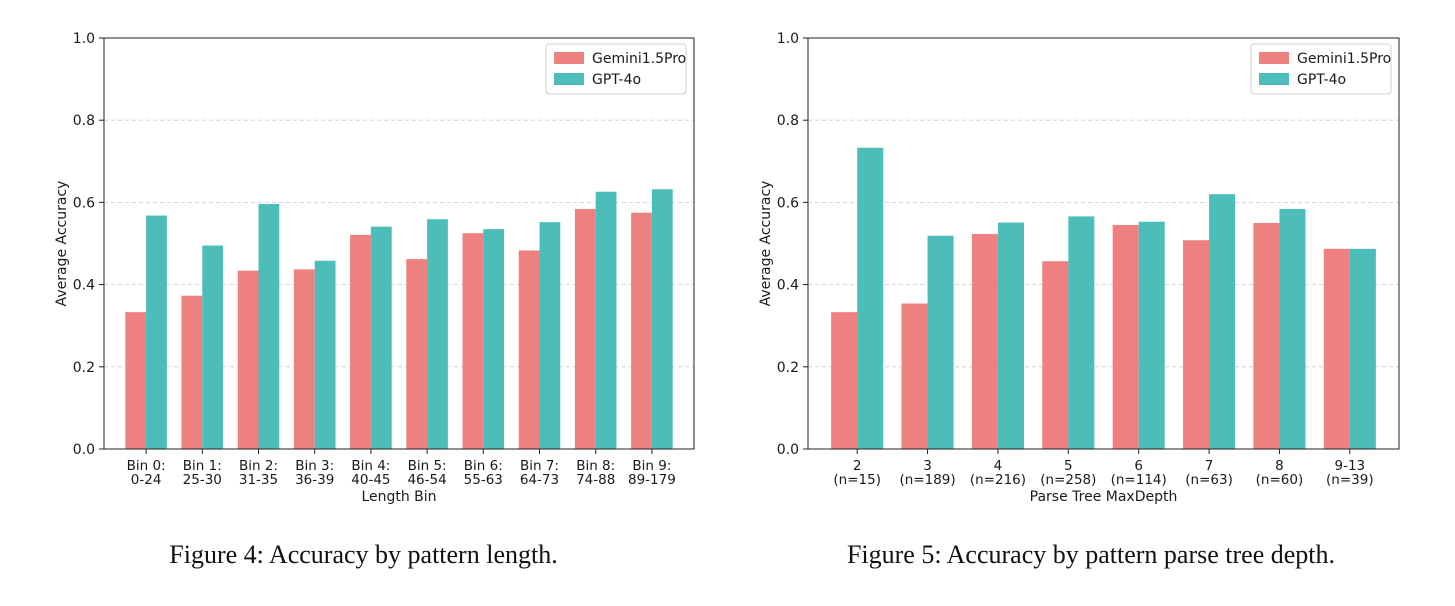 This screenshot has width=1455, height=606. Describe the element at coordinates (427, 466) in the screenshot. I see `x-tick-label: Bin 5:` at that location.